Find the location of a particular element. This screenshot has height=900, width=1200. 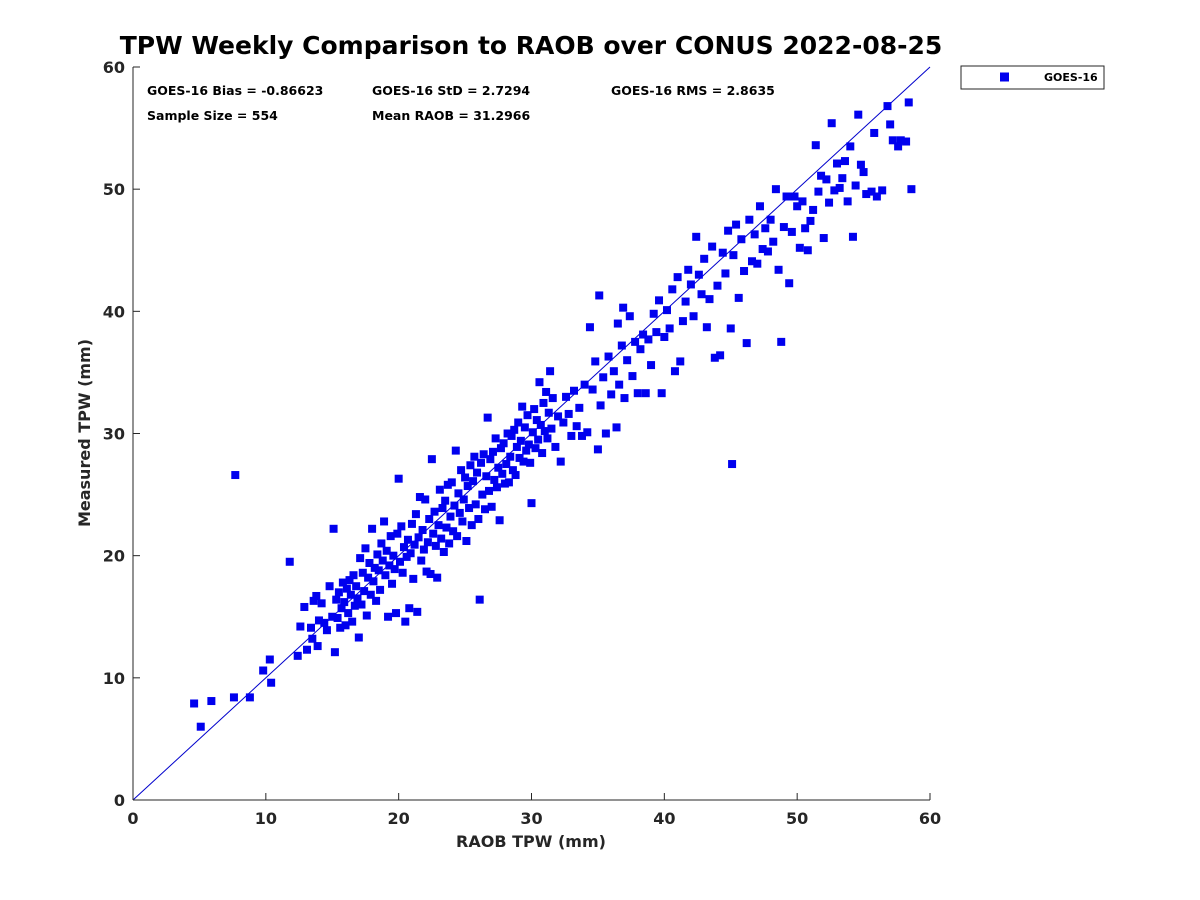

x-tick-label: 20 is located at coordinates (399, 818).